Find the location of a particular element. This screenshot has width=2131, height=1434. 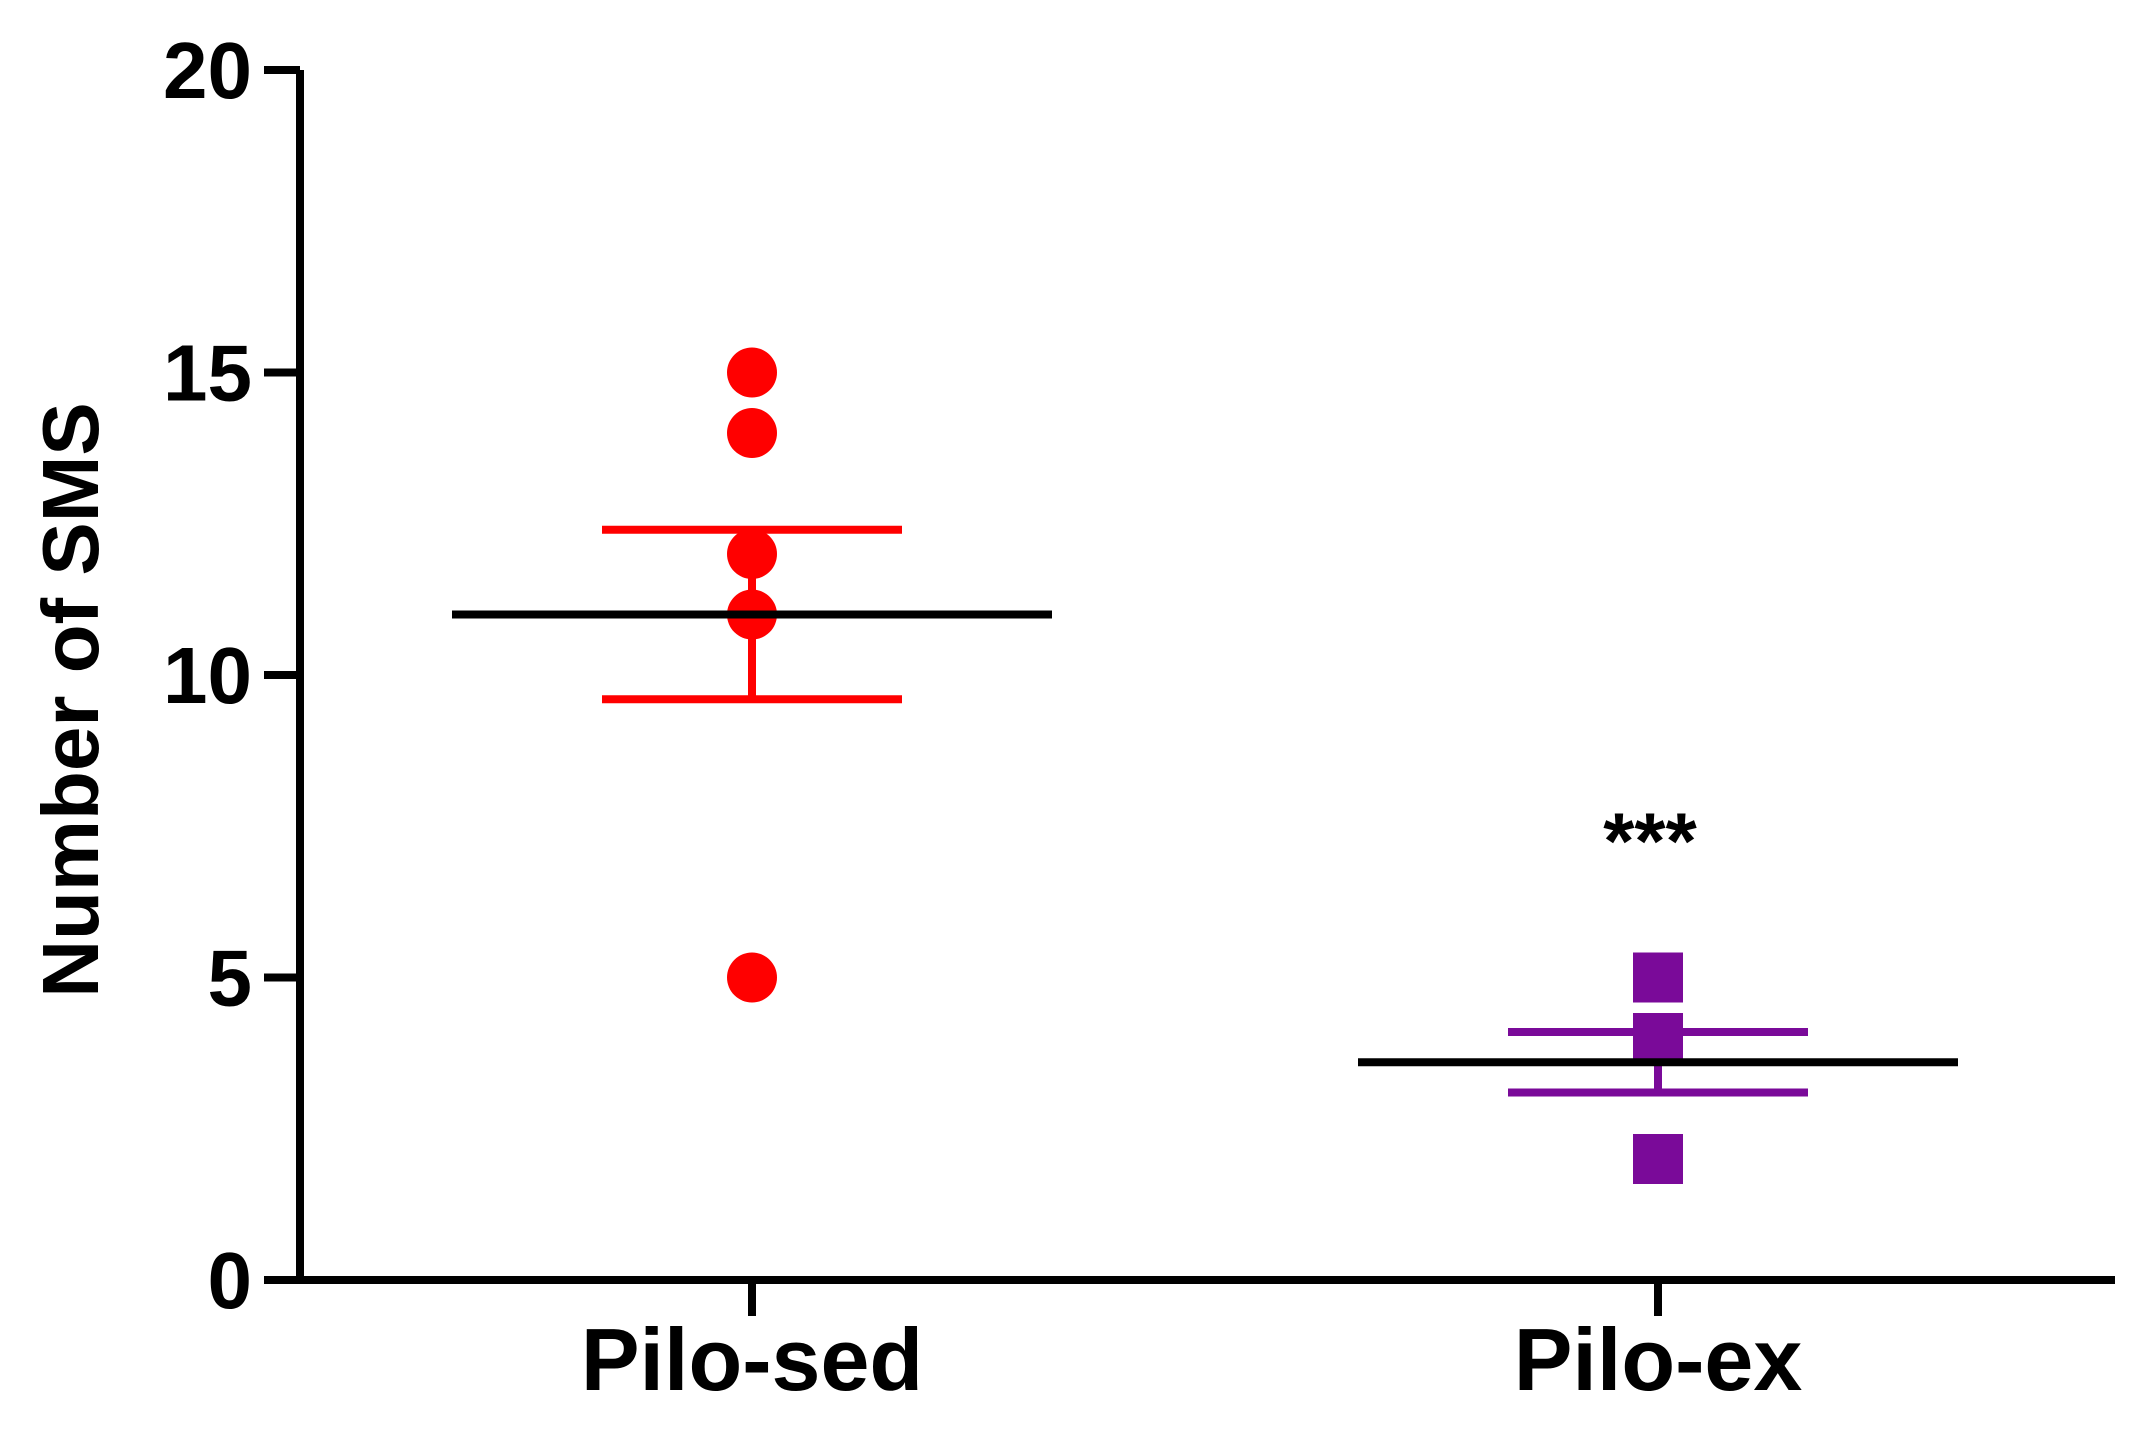

y-tick-label: 5 is located at coordinates (230, 978).